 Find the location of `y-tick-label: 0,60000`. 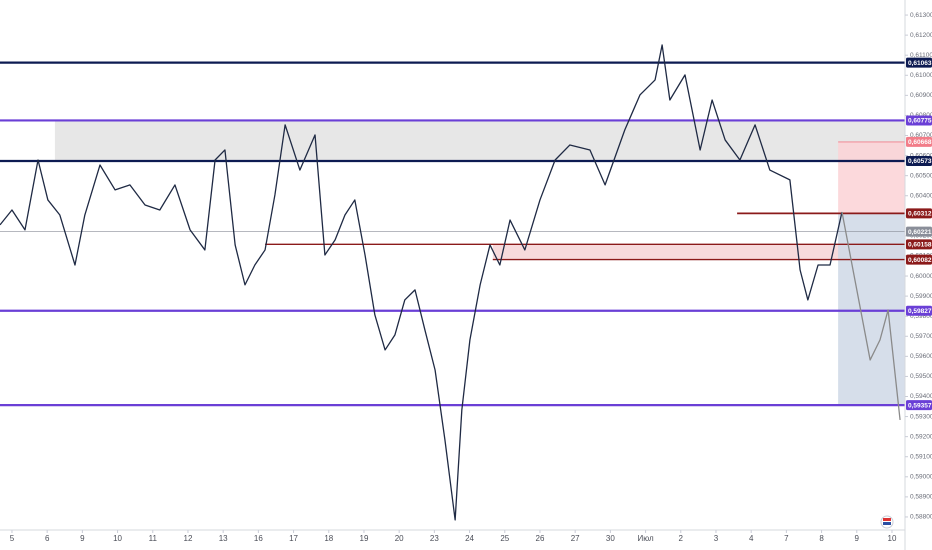

y-tick-label: 0,60000 is located at coordinates (921, 276).